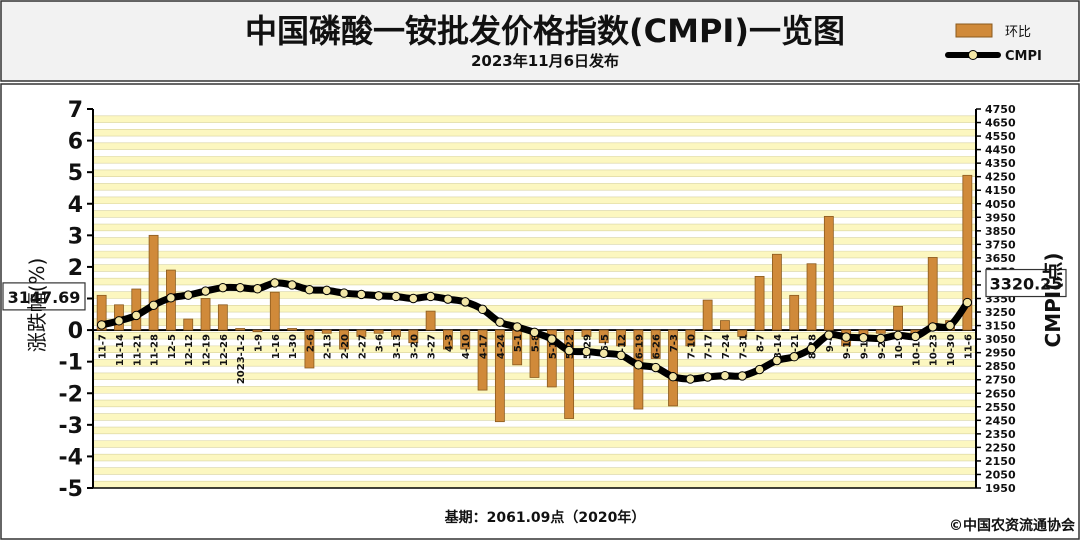 The height and width of the screenshot is (541, 1080). What do you see at coordinates (709, 346) in the screenshot?
I see `x-tick-label: 7-17` at bounding box center [709, 346].